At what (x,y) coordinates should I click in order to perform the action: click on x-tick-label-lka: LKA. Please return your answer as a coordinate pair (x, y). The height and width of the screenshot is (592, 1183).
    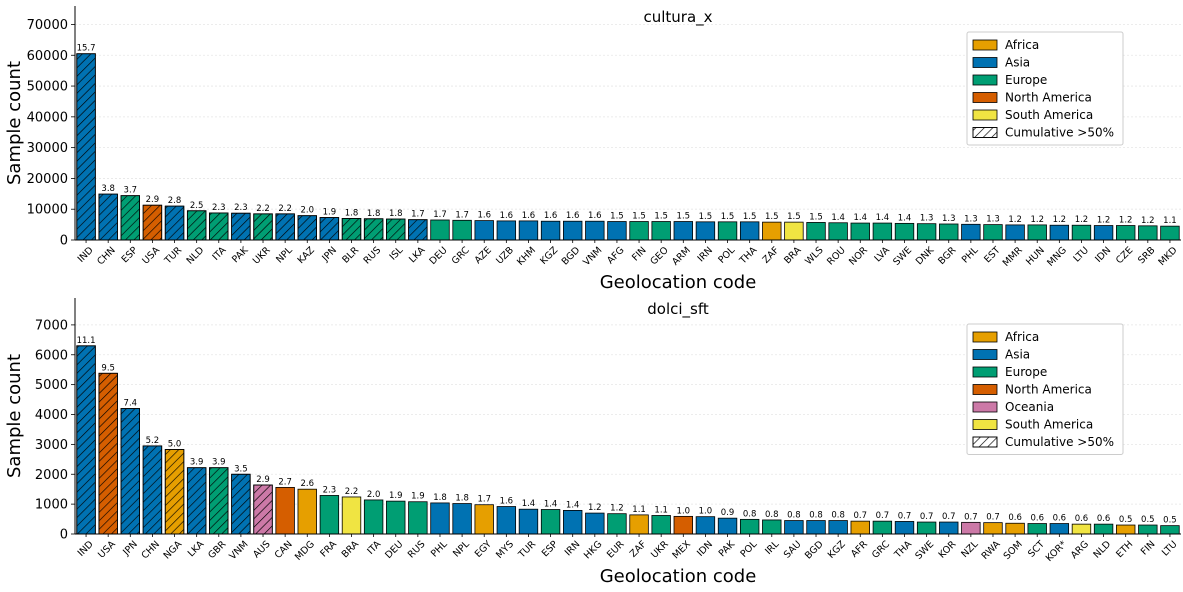
    Looking at the image, I should click on (196, 549).